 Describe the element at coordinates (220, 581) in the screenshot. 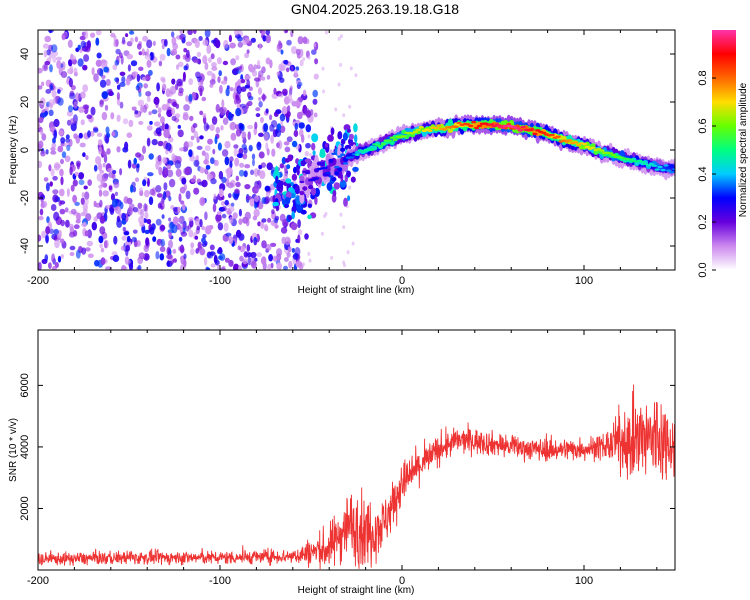

I see `snr-xtick-label: -100` at that location.